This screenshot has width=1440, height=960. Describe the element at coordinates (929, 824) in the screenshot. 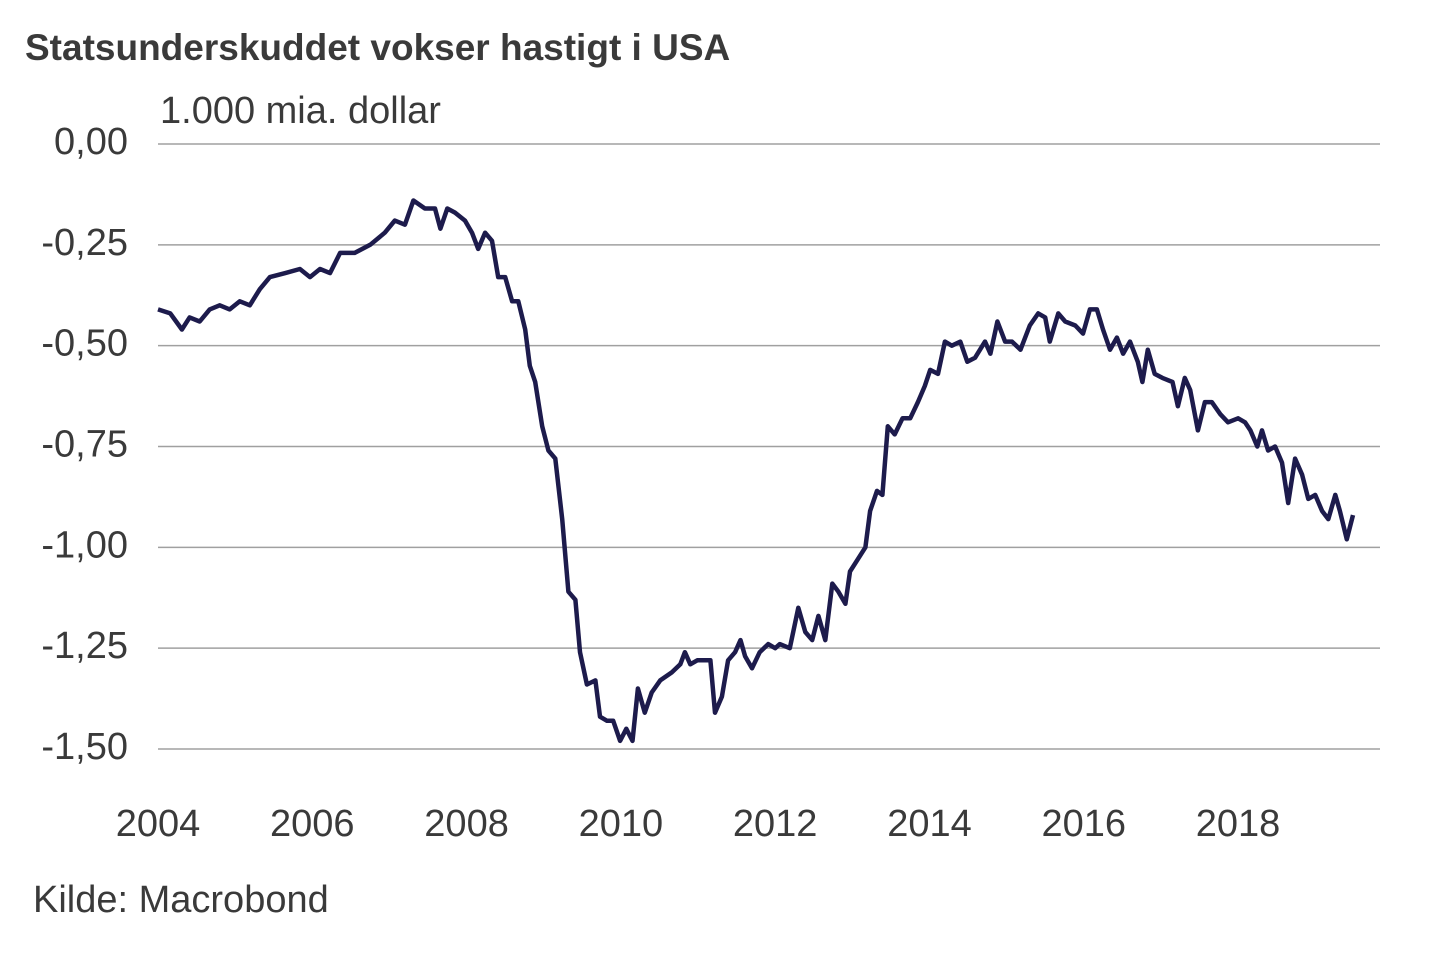

I see `x-tick-label: 2014` at that location.